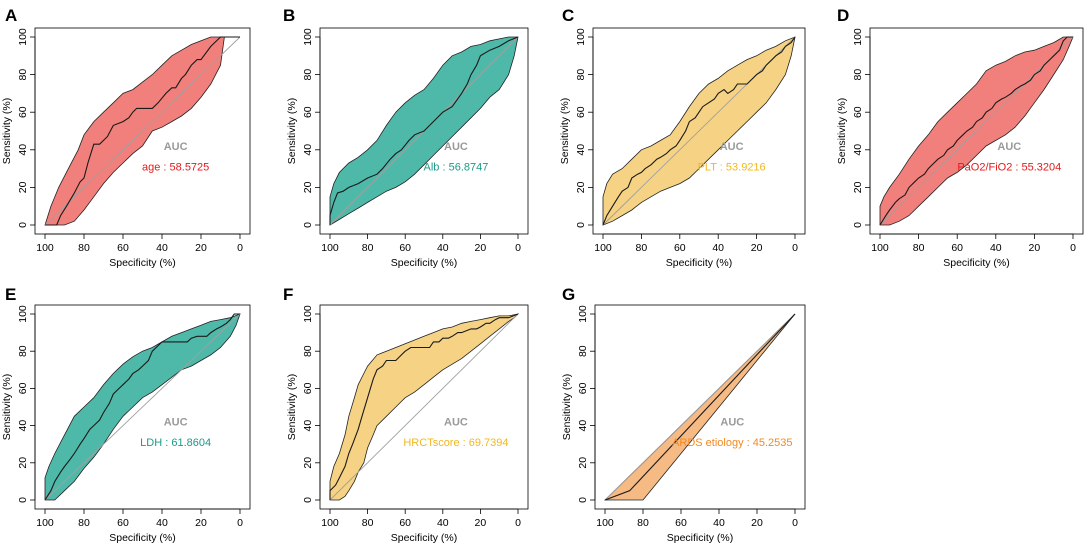 The width and height of the screenshot is (1084, 554). I want to click on auc-value-label: PLT : 53.9216, so click(732, 167).